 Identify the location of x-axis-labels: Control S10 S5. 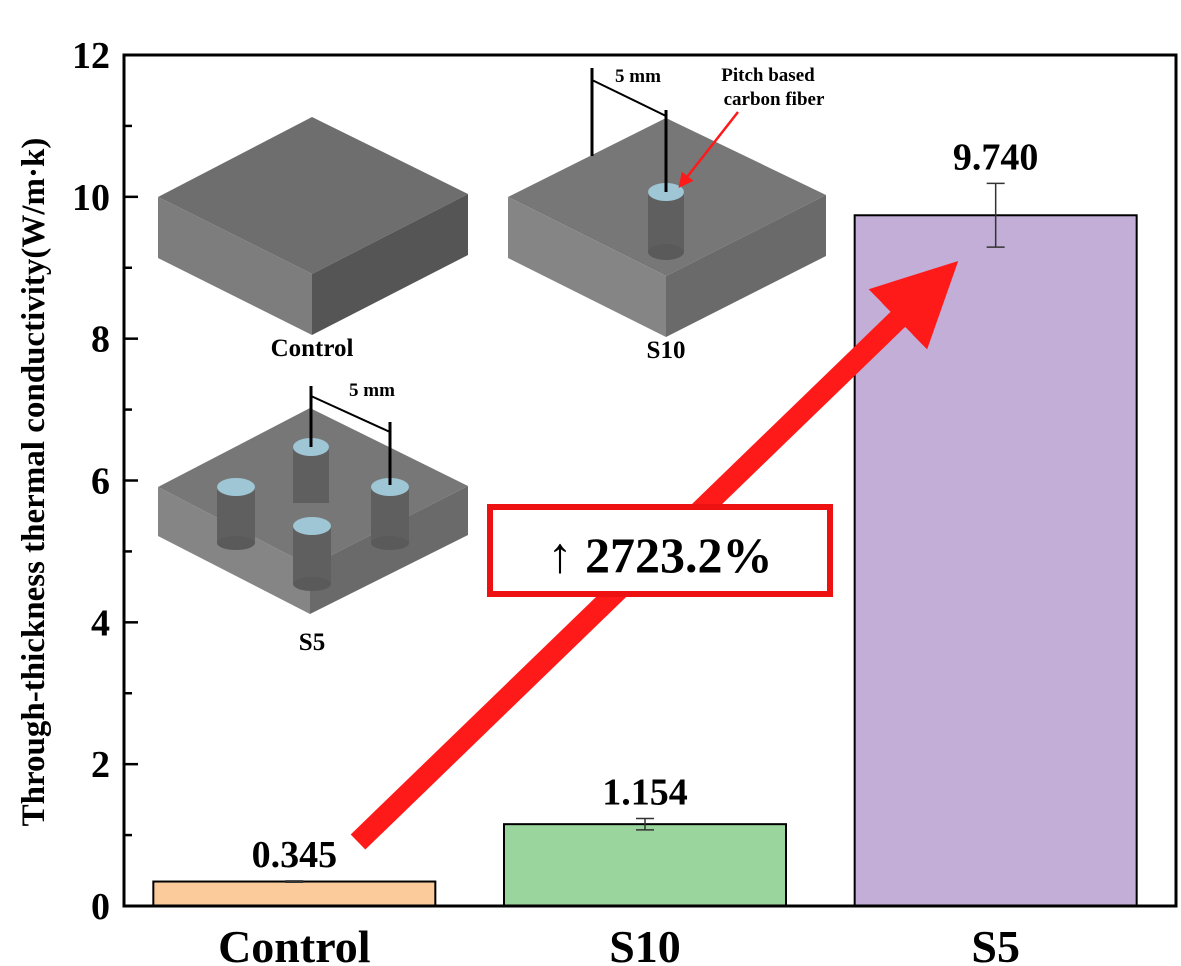
(619, 943).